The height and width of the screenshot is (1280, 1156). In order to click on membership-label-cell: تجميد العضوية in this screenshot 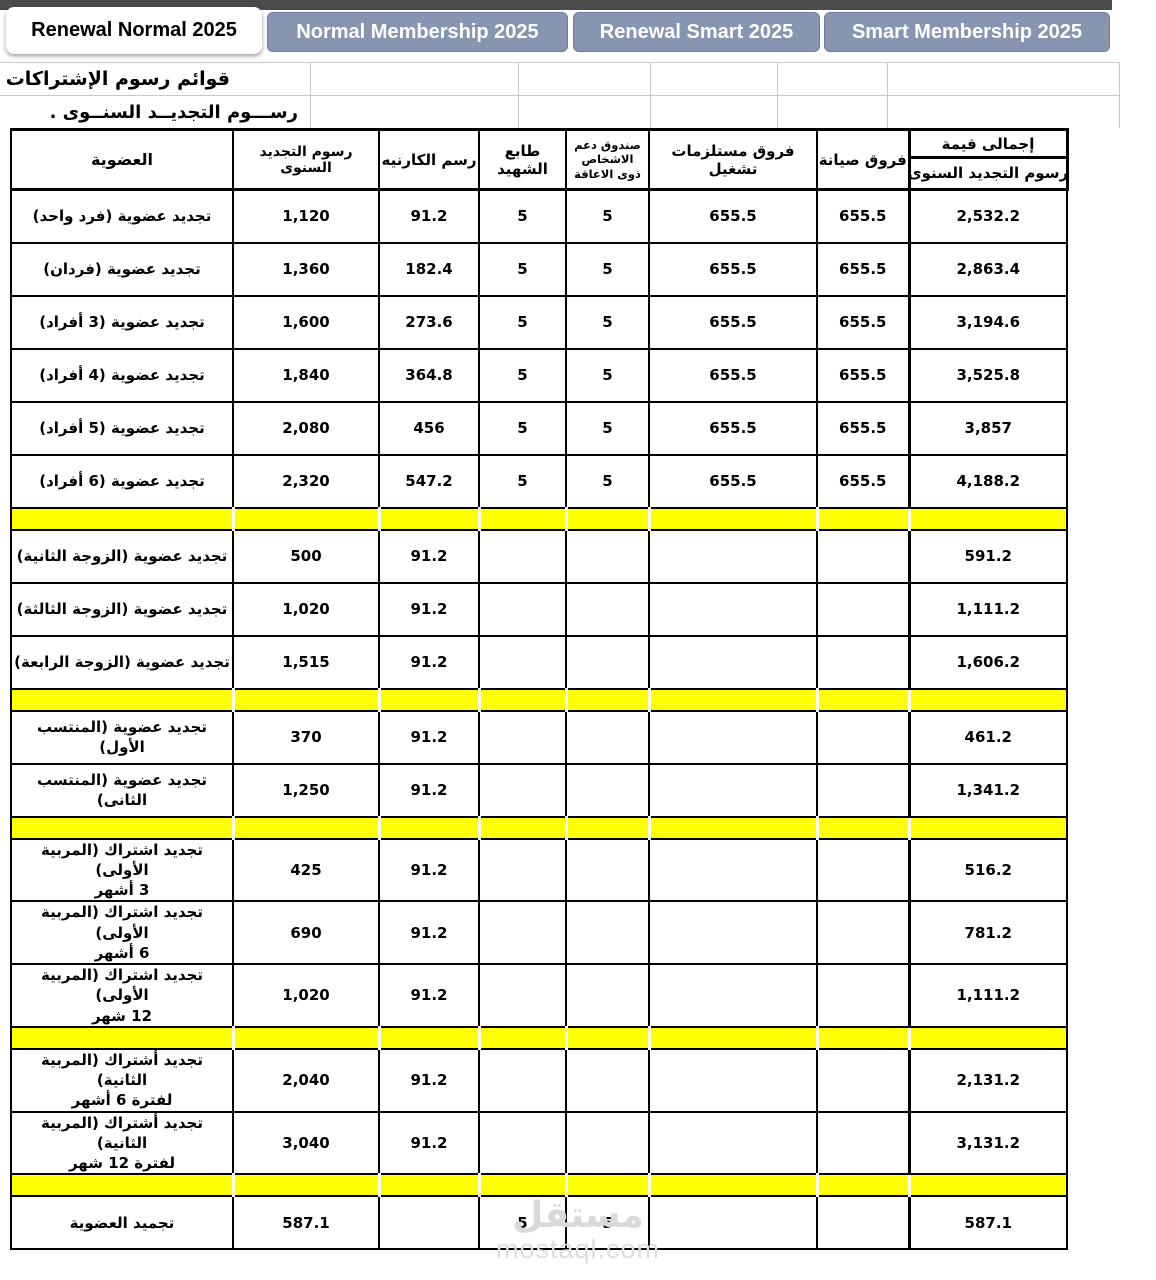, I will do `click(122, 1223)`.